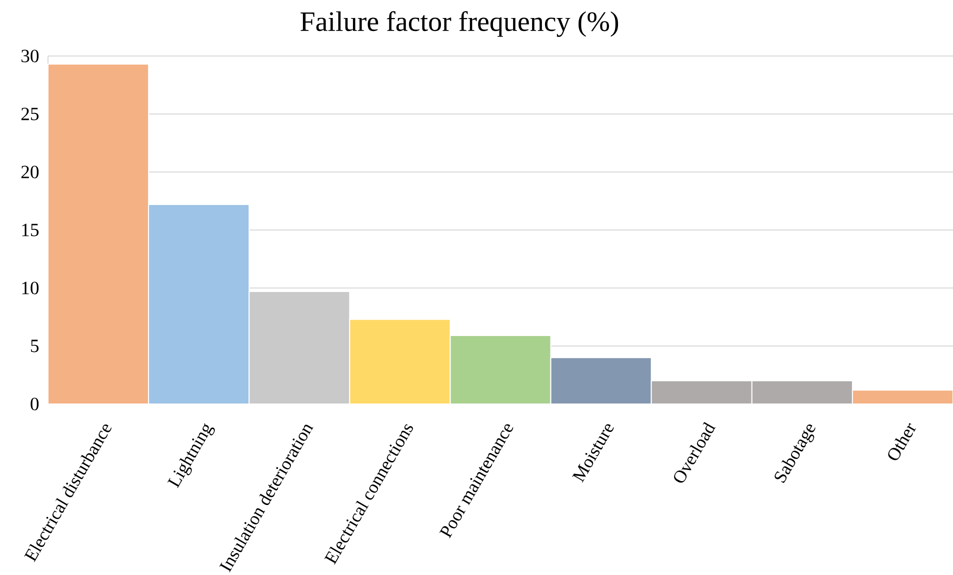 Image resolution: width=953 pixels, height=575 pixels. I want to click on y-tick-label: 0, so click(34, 404).